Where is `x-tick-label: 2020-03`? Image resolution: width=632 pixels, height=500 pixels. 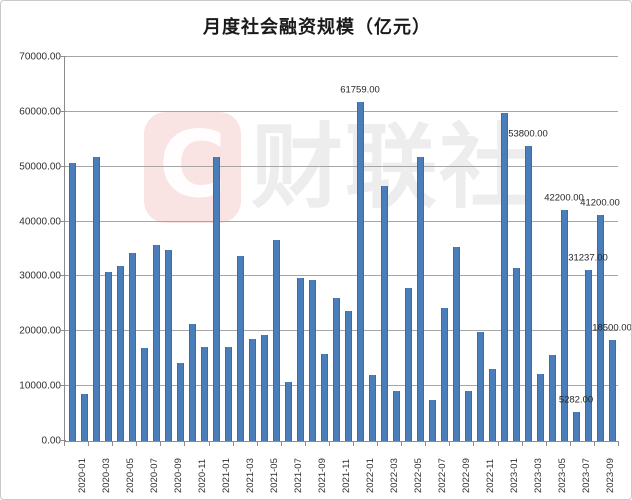 x-tick-label: 2020-03 is located at coordinates (106, 475).